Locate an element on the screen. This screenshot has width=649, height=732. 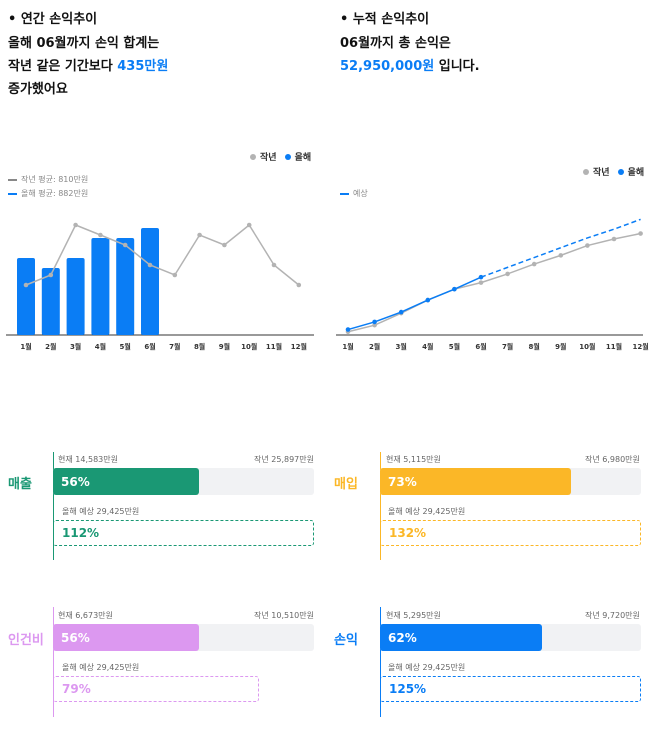
purchase-progress-track: 73% is located at coordinates (510, 481).